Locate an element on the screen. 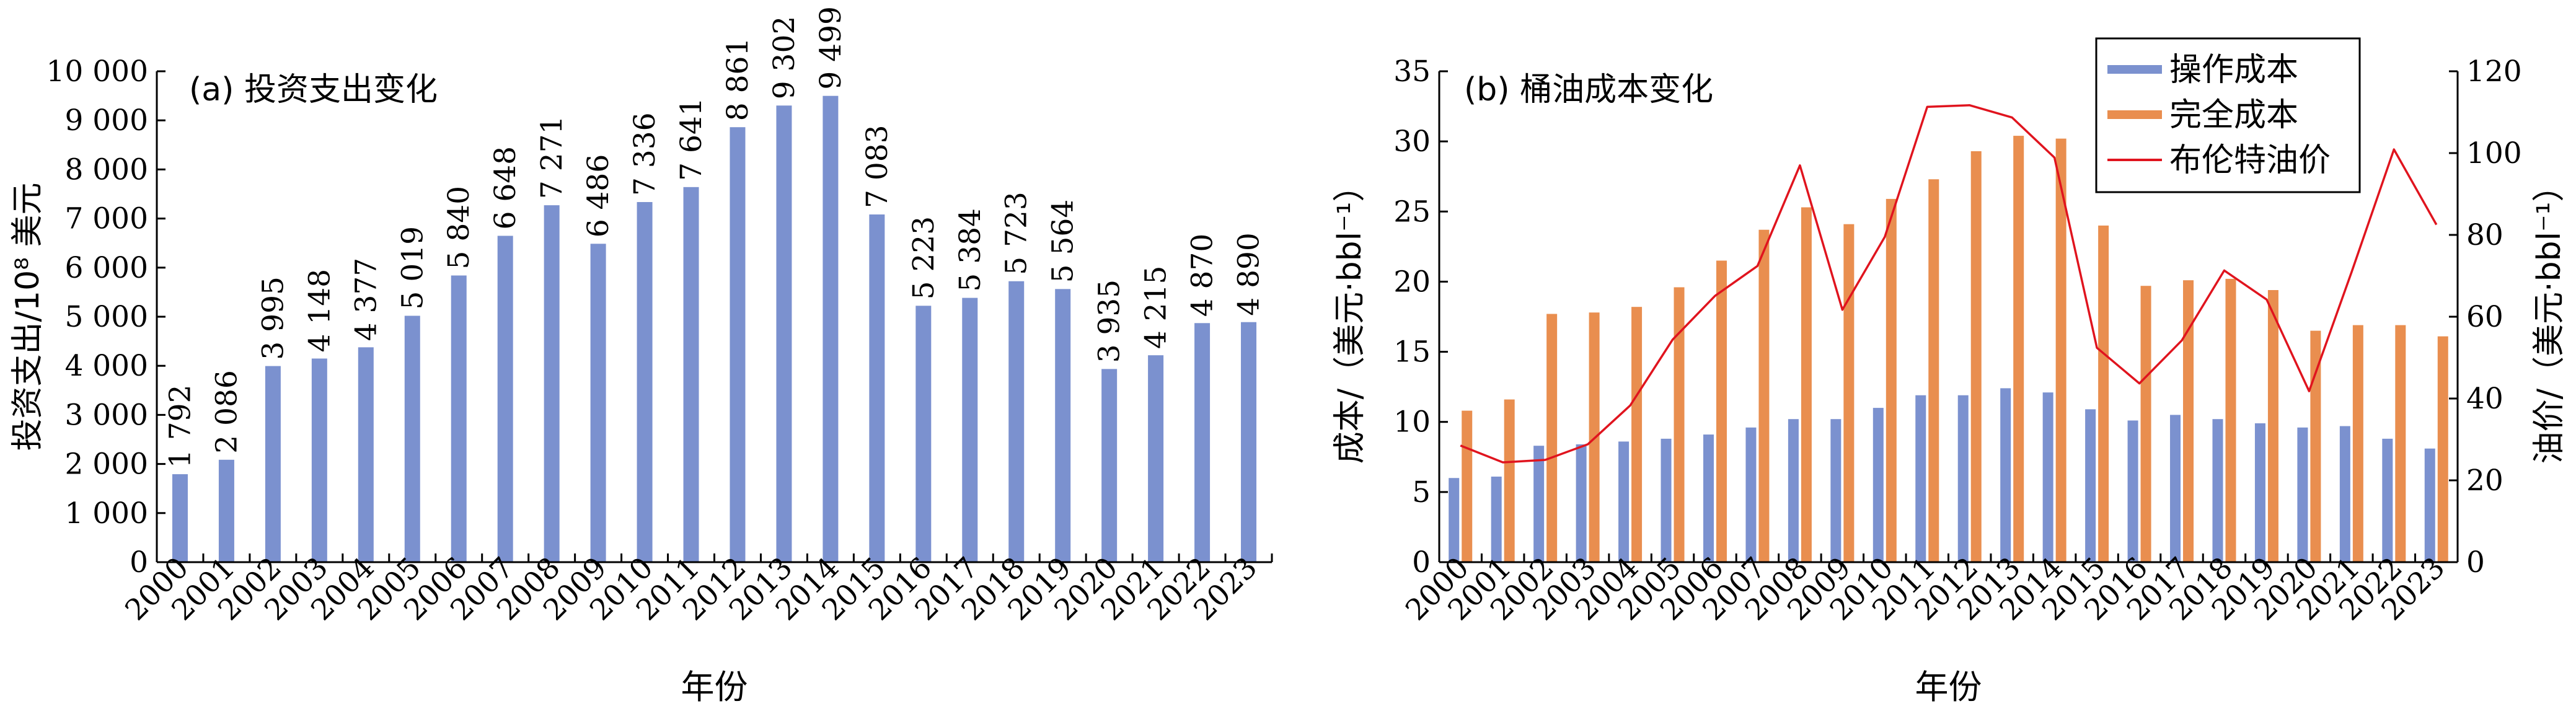 The image size is (2576, 714). b-ytick-right-label: 20 is located at coordinates (2484, 481).